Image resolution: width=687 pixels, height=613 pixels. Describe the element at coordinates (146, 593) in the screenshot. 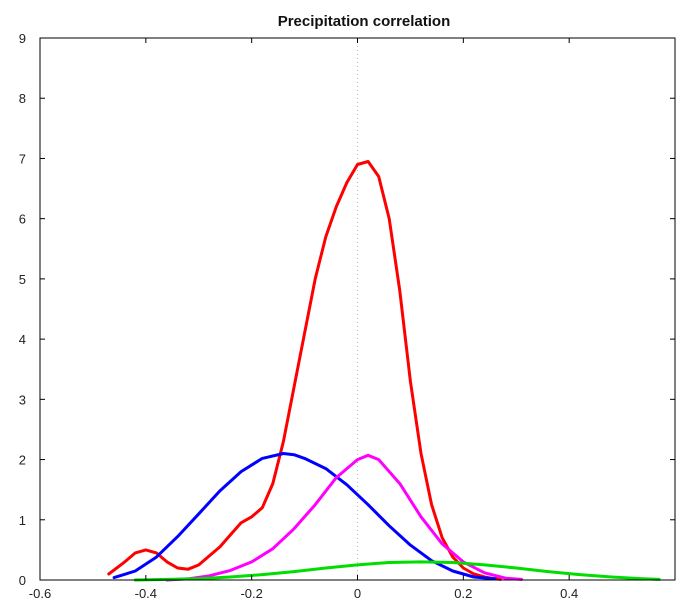

I see `x-tick-label: -0.4` at that location.